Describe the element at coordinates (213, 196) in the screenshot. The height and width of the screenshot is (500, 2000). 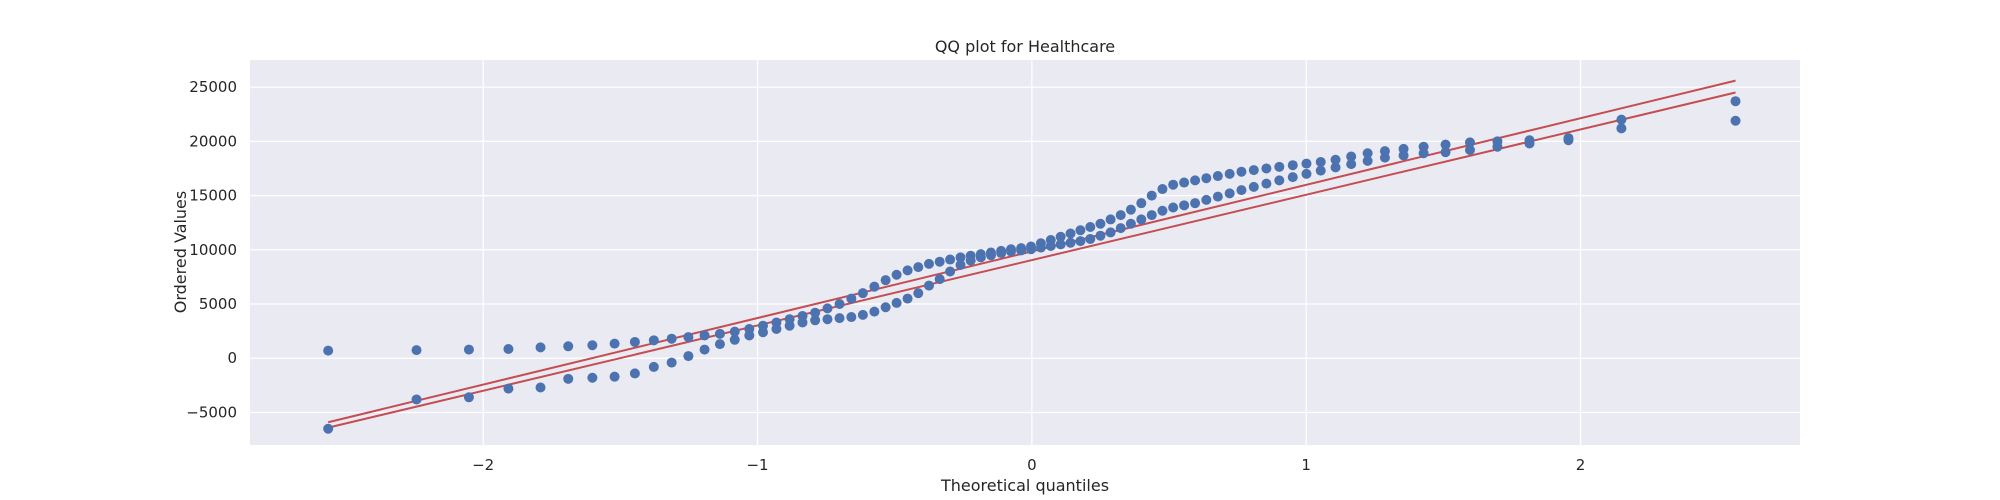
I see `y-tick-label: 15000` at that location.